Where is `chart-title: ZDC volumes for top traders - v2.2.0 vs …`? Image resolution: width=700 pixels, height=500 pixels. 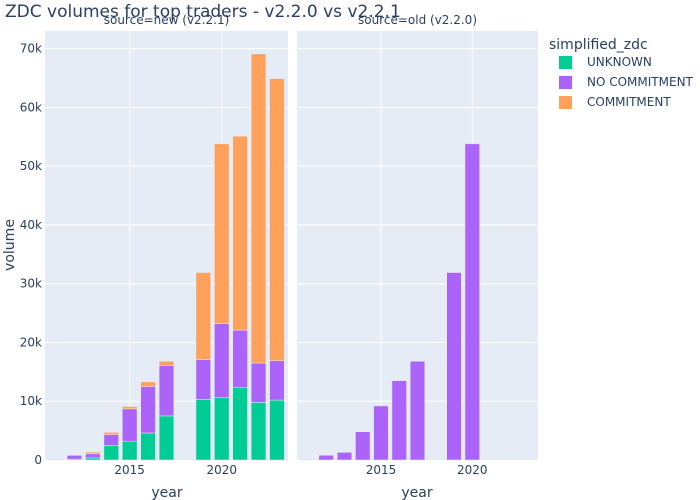
chart-title: ZDC volumes for top traders - v2.2.0 vs … is located at coordinates (203, 12).